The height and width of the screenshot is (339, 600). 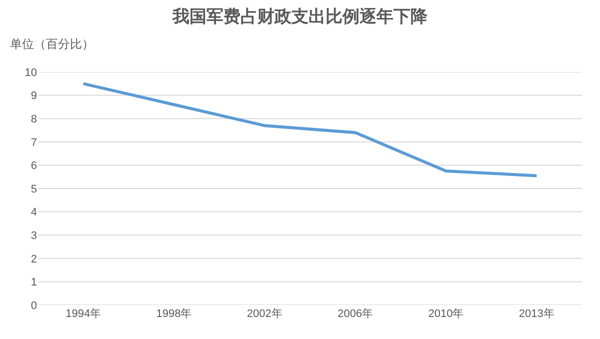 I want to click on x-tick-label: 1994年, so click(x=84, y=314).